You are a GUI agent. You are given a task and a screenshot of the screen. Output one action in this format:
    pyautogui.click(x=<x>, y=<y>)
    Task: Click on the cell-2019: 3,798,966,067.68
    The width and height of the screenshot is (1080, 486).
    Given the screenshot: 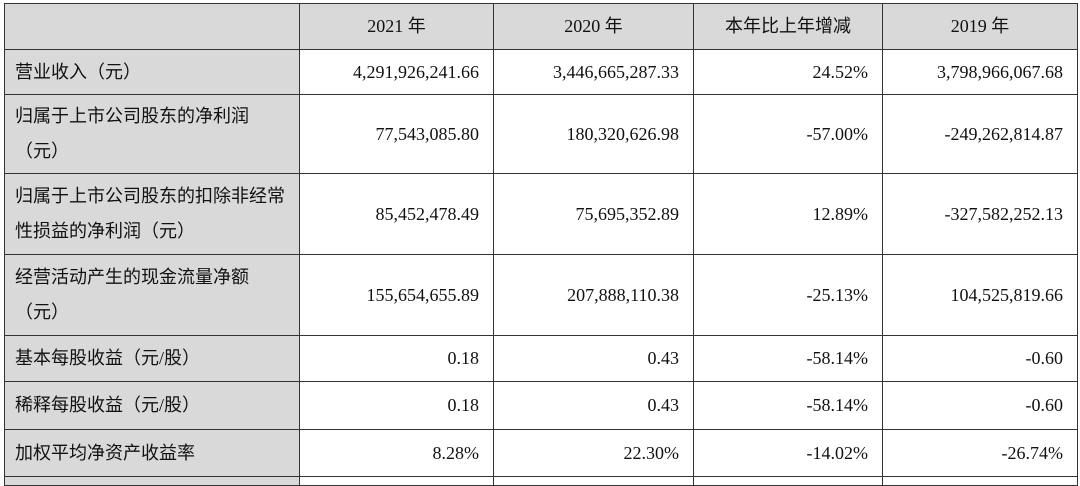 What is the action you would take?
    pyautogui.click(x=980, y=72)
    